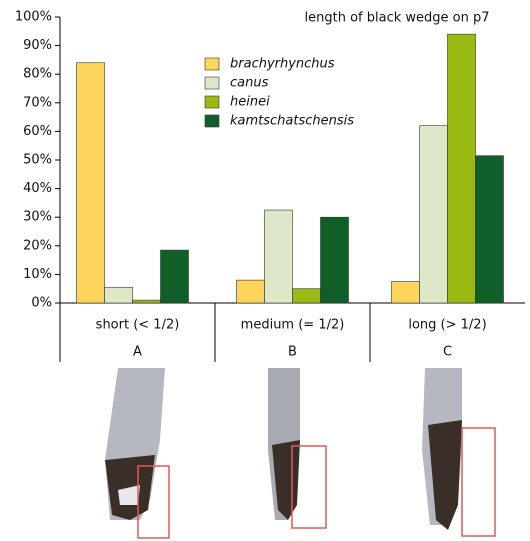  What do you see at coordinates (250, 102) in the screenshot?
I see `legend-label: heinei` at bounding box center [250, 102].